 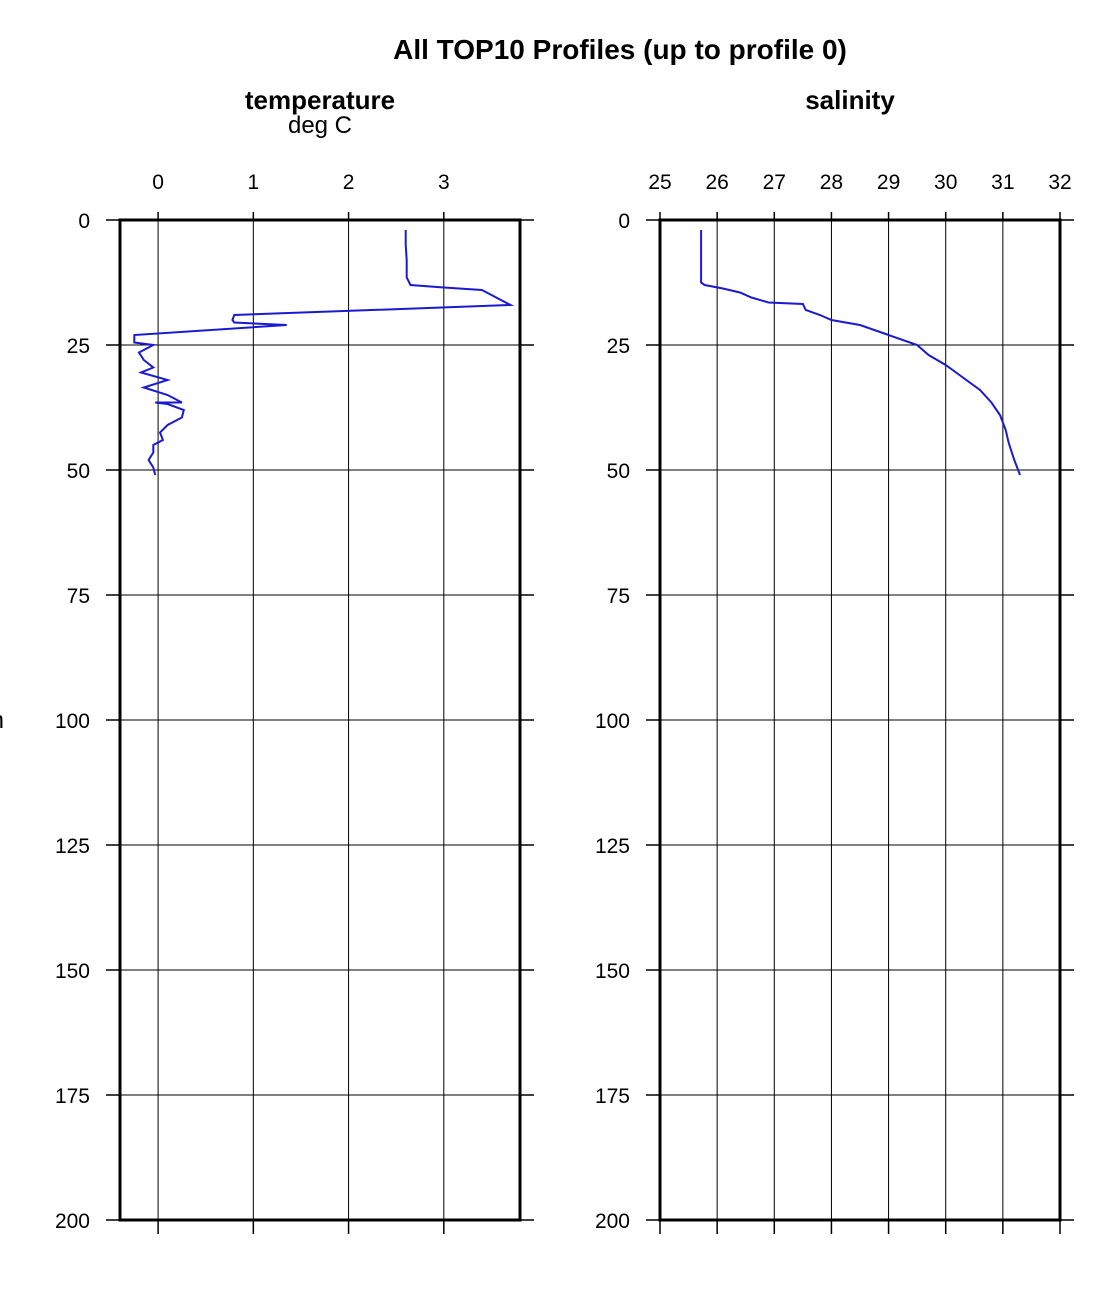 What do you see at coordinates (716, 182) in the screenshot?
I see `x-tick-label: 26` at bounding box center [716, 182].